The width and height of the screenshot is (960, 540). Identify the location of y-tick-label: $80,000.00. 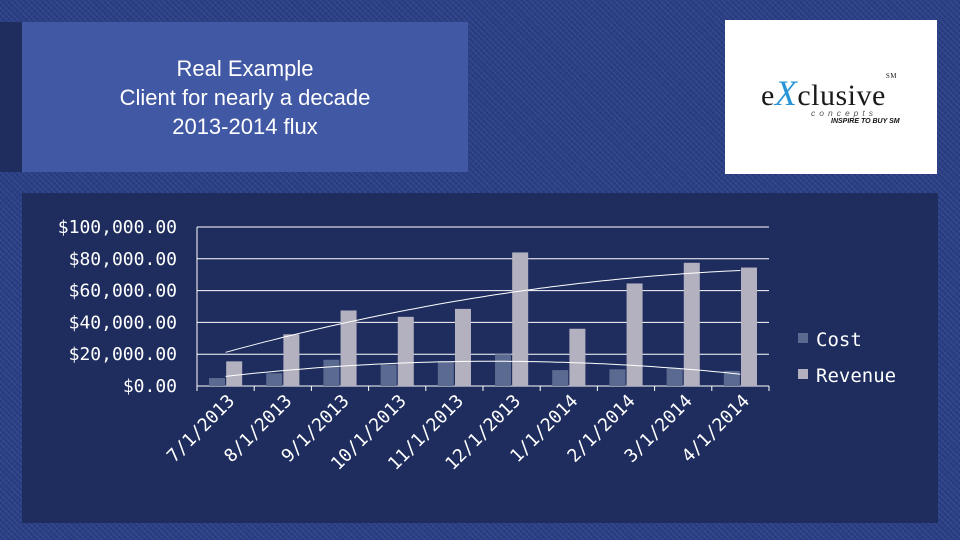
(123, 259).